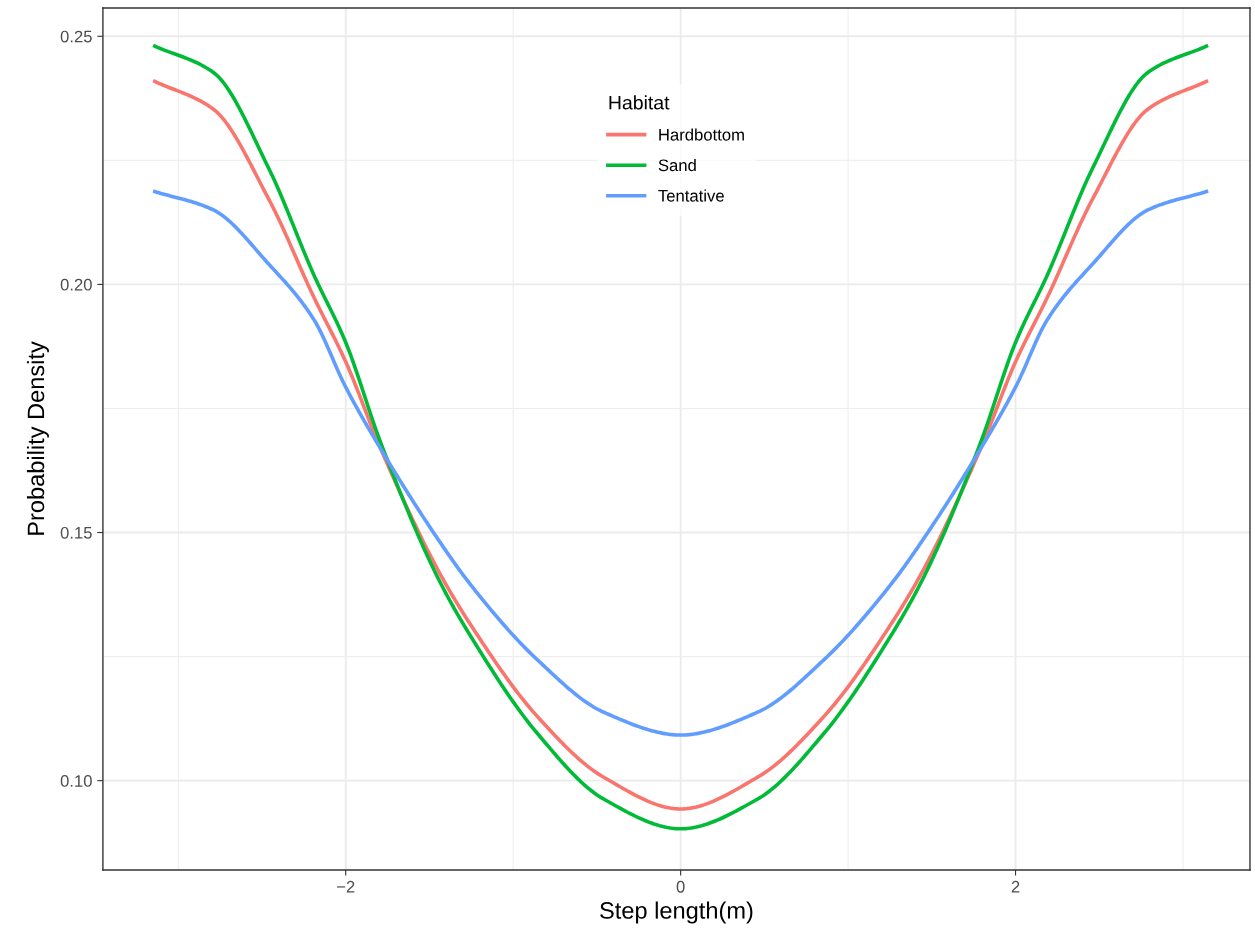 The width and height of the screenshot is (1255, 939). I want to click on legend-label: Sand, so click(677, 165).